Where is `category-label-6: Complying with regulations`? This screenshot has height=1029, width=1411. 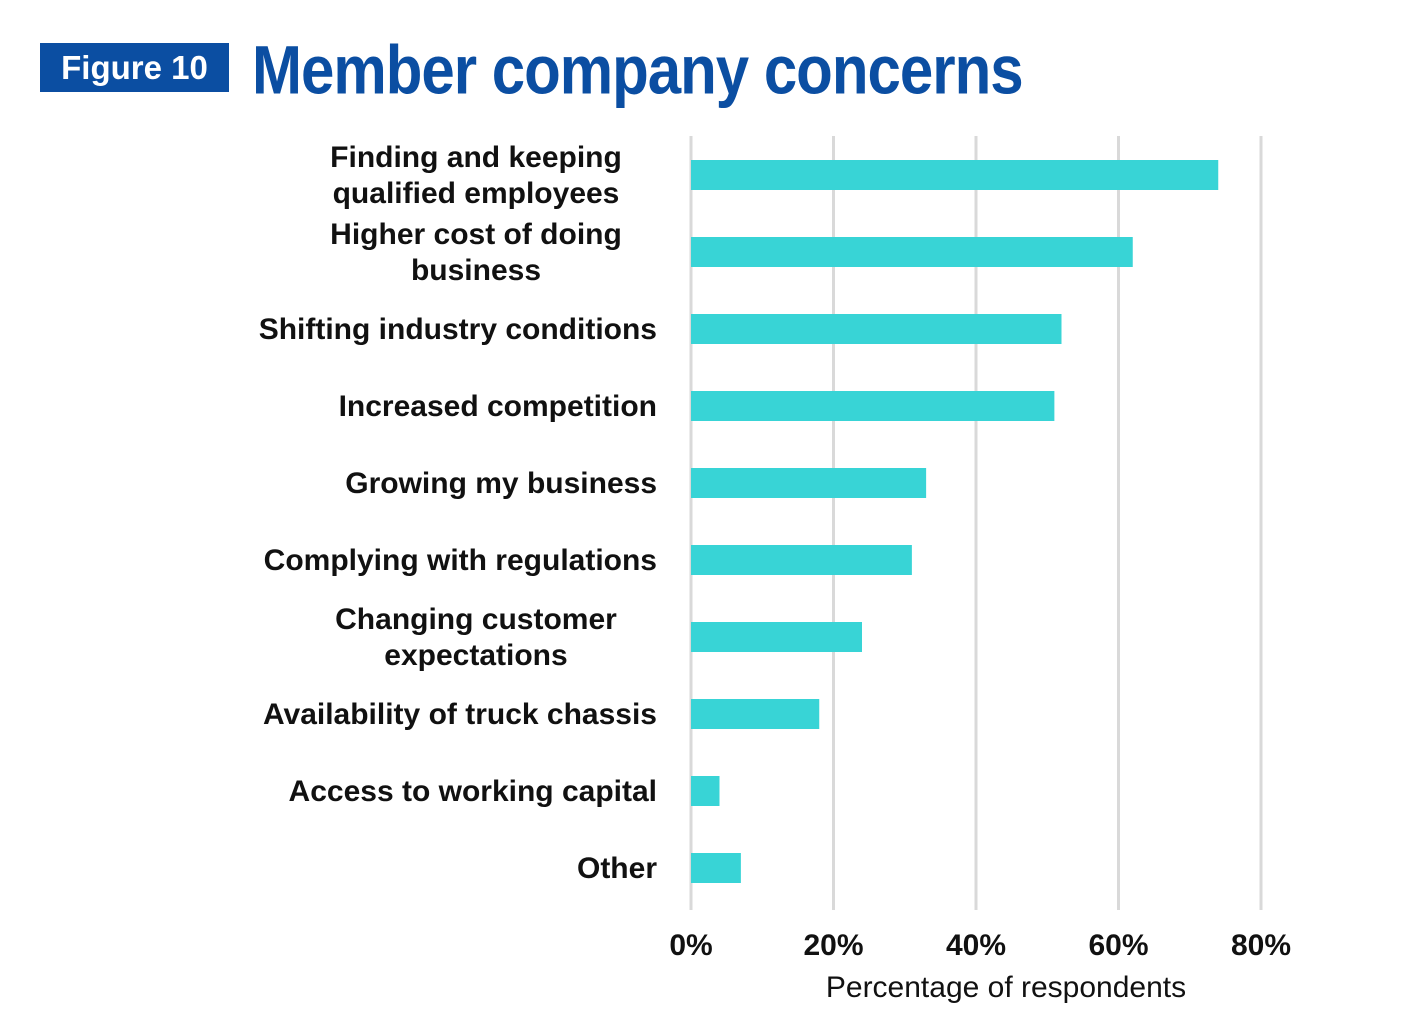 category-label-6: Complying with regulations is located at coordinates (460, 560).